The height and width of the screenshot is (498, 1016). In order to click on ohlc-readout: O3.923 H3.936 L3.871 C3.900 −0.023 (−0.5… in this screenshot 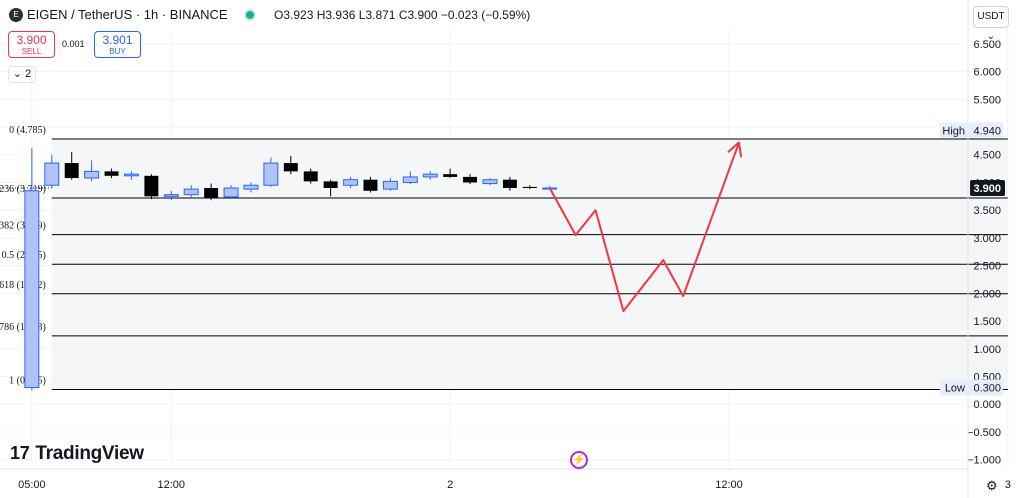, I will do `click(402, 15)`.